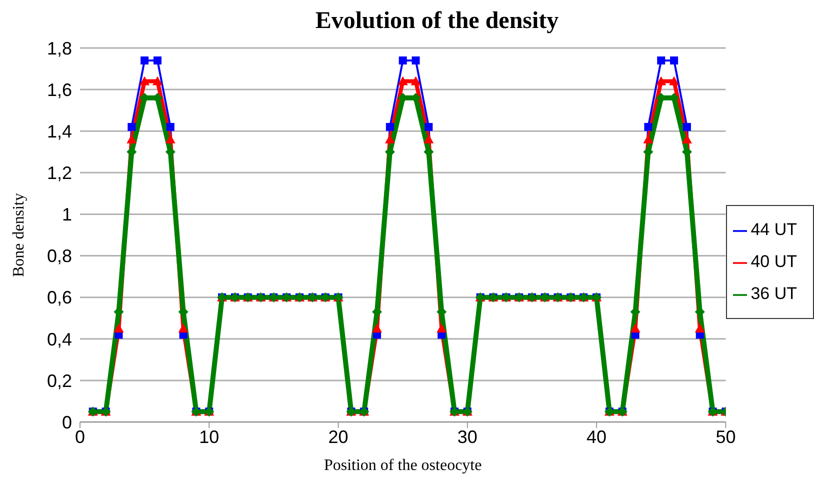 This screenshot has width=814, height=482. I want to click on y-tick-label: 1, so click(67, 214).